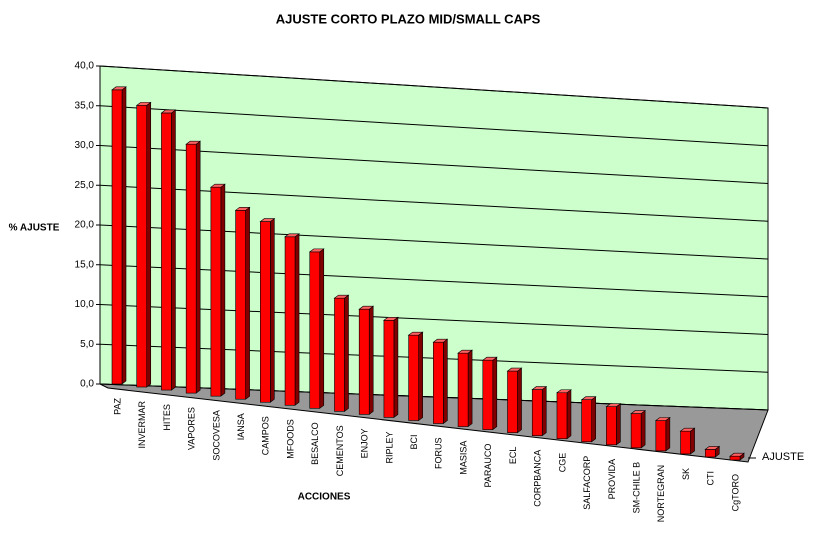 This screenshot has height=536, width=816. I want to click on x-tick-label: BCI, so click(414, 441).